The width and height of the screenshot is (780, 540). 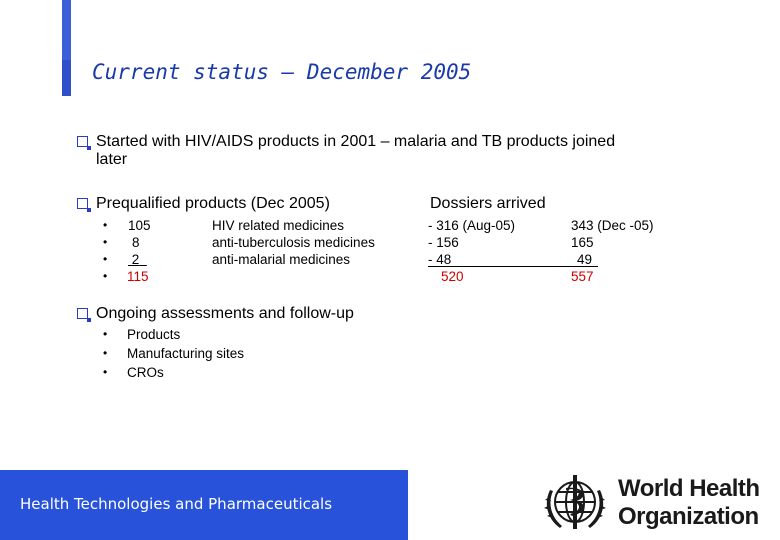 I want to click on page-title: Current status – December 2005, so click(x=282, y=72).